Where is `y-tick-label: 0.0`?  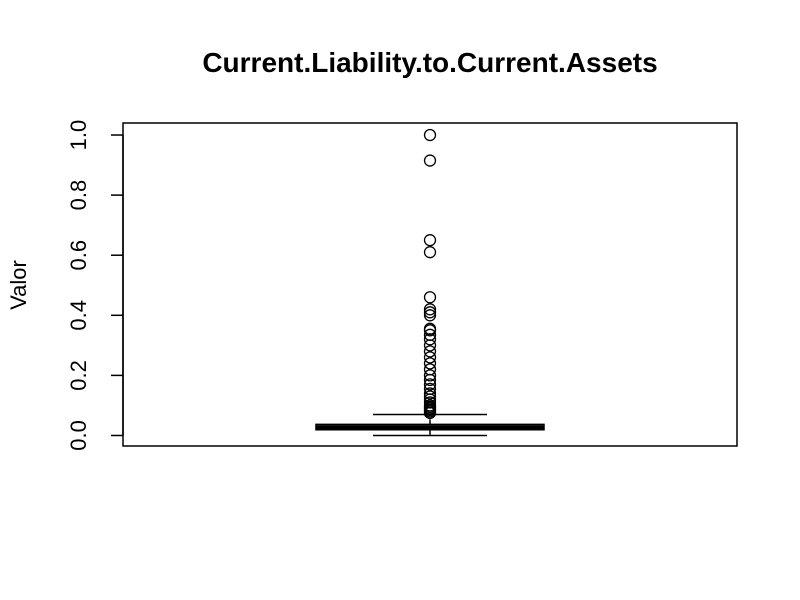 y-tick-label: 0.0 is located at coordinates (78, 435).